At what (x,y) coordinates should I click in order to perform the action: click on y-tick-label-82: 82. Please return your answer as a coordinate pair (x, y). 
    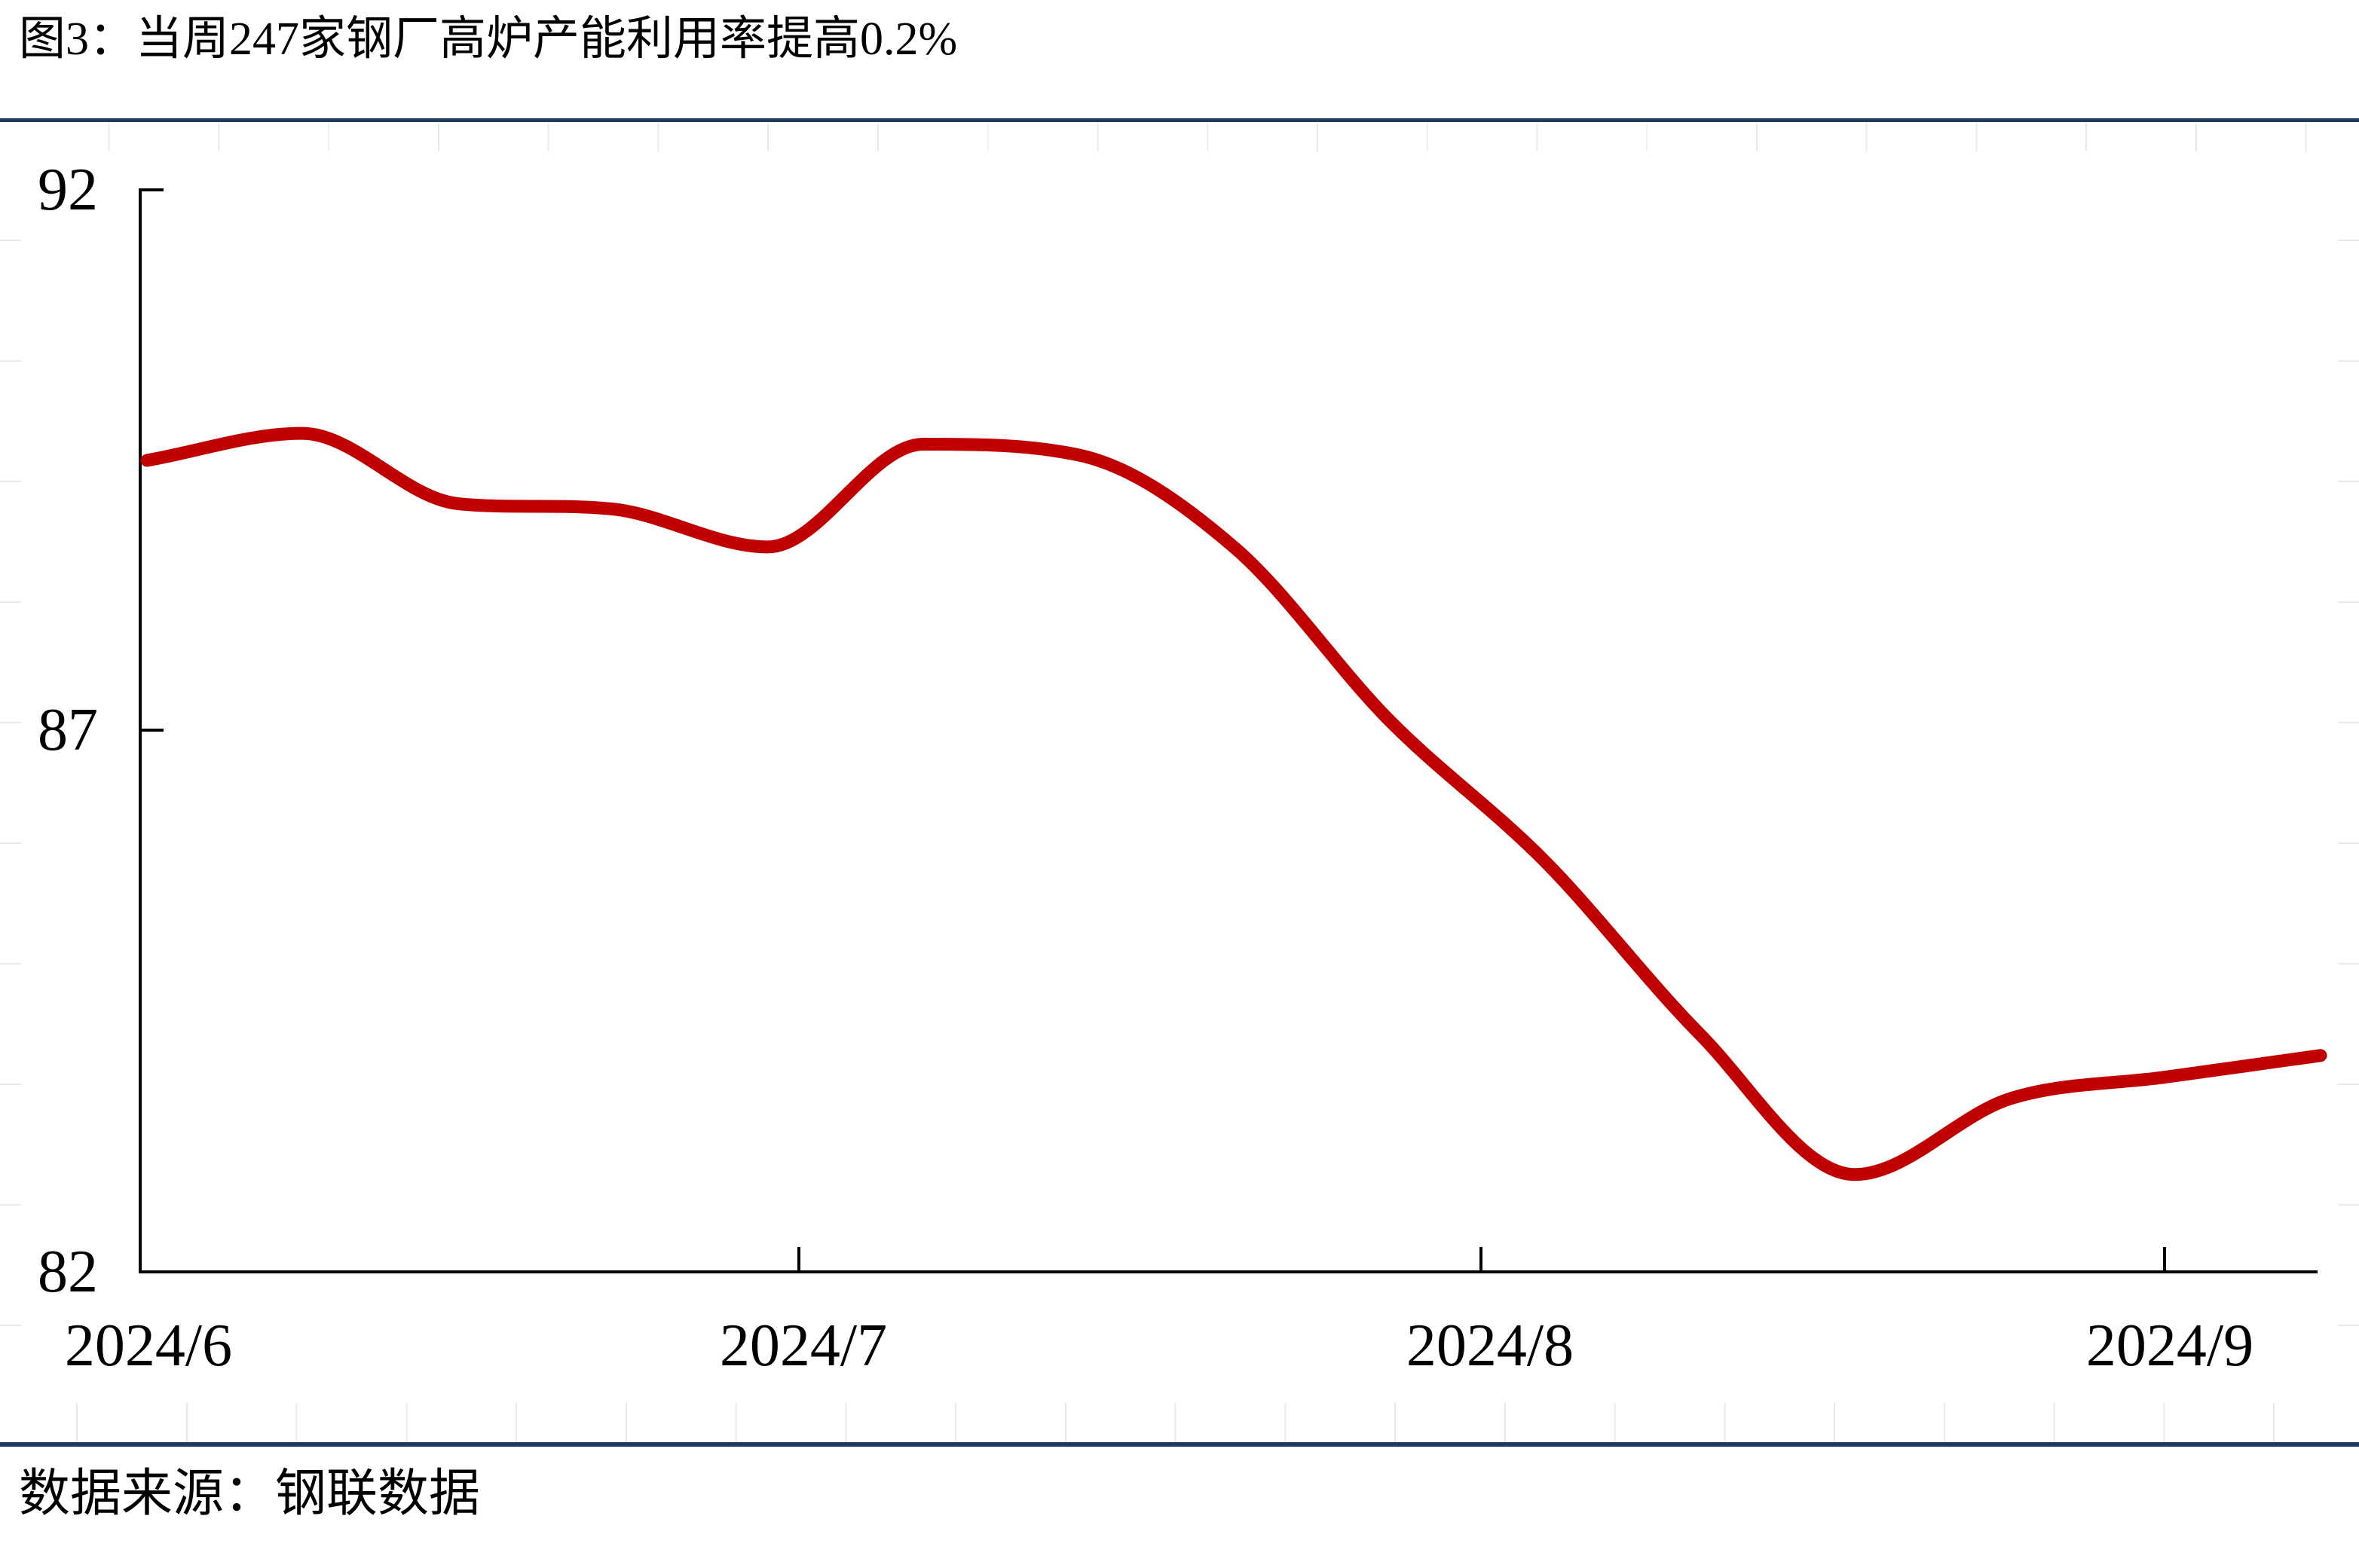
    Looking at the image, I should click on (68, 1272).